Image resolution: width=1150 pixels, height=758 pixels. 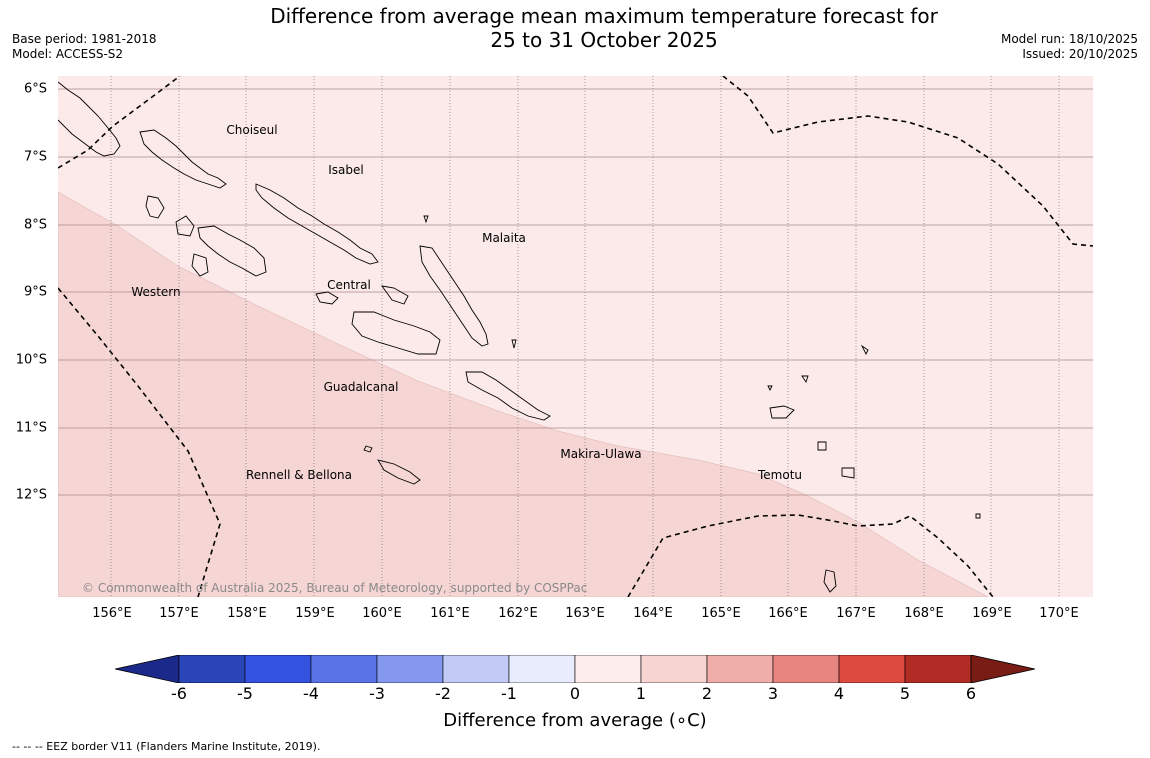 I want to click on island-tikopia, so click(x=978, y=516).